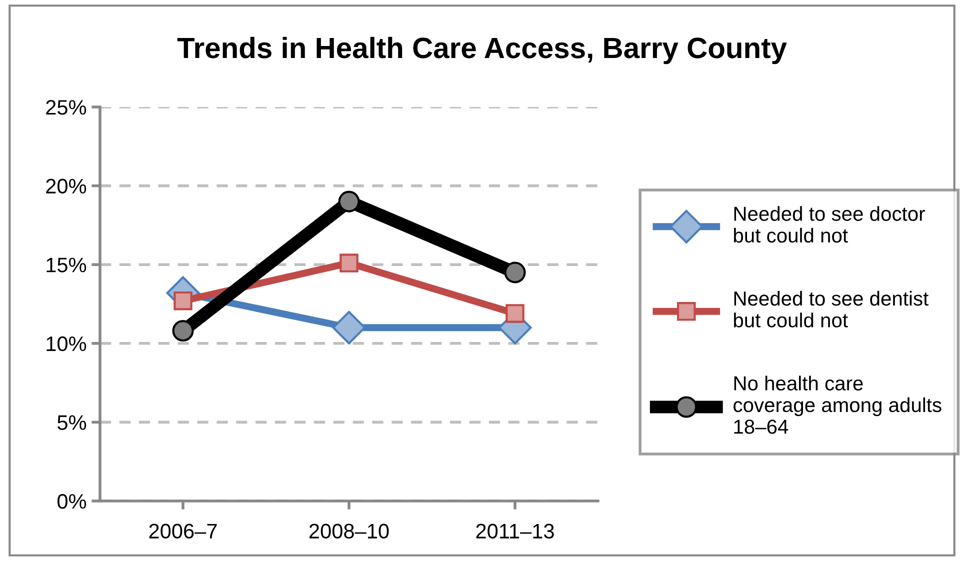 Image resolution: width=964 pixels, height=561 pixels. Describe the element at coordinates (66, 186) in the screenshot. I see `y-tick-label: 20%` at that location.